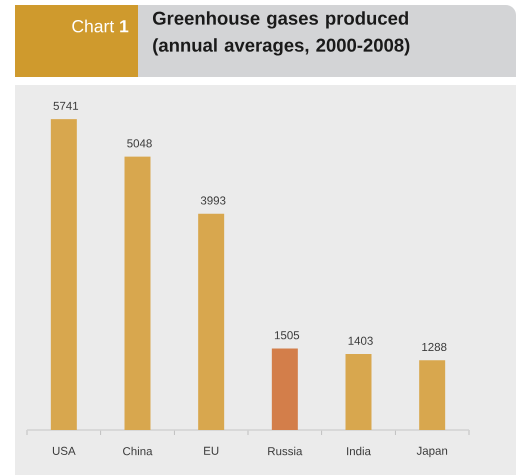 The image size is (516, 475). What do you see at coordinates (359, 451) in the screenshot?
I see `x-tick-label: India` at bounding box center [359, 451].